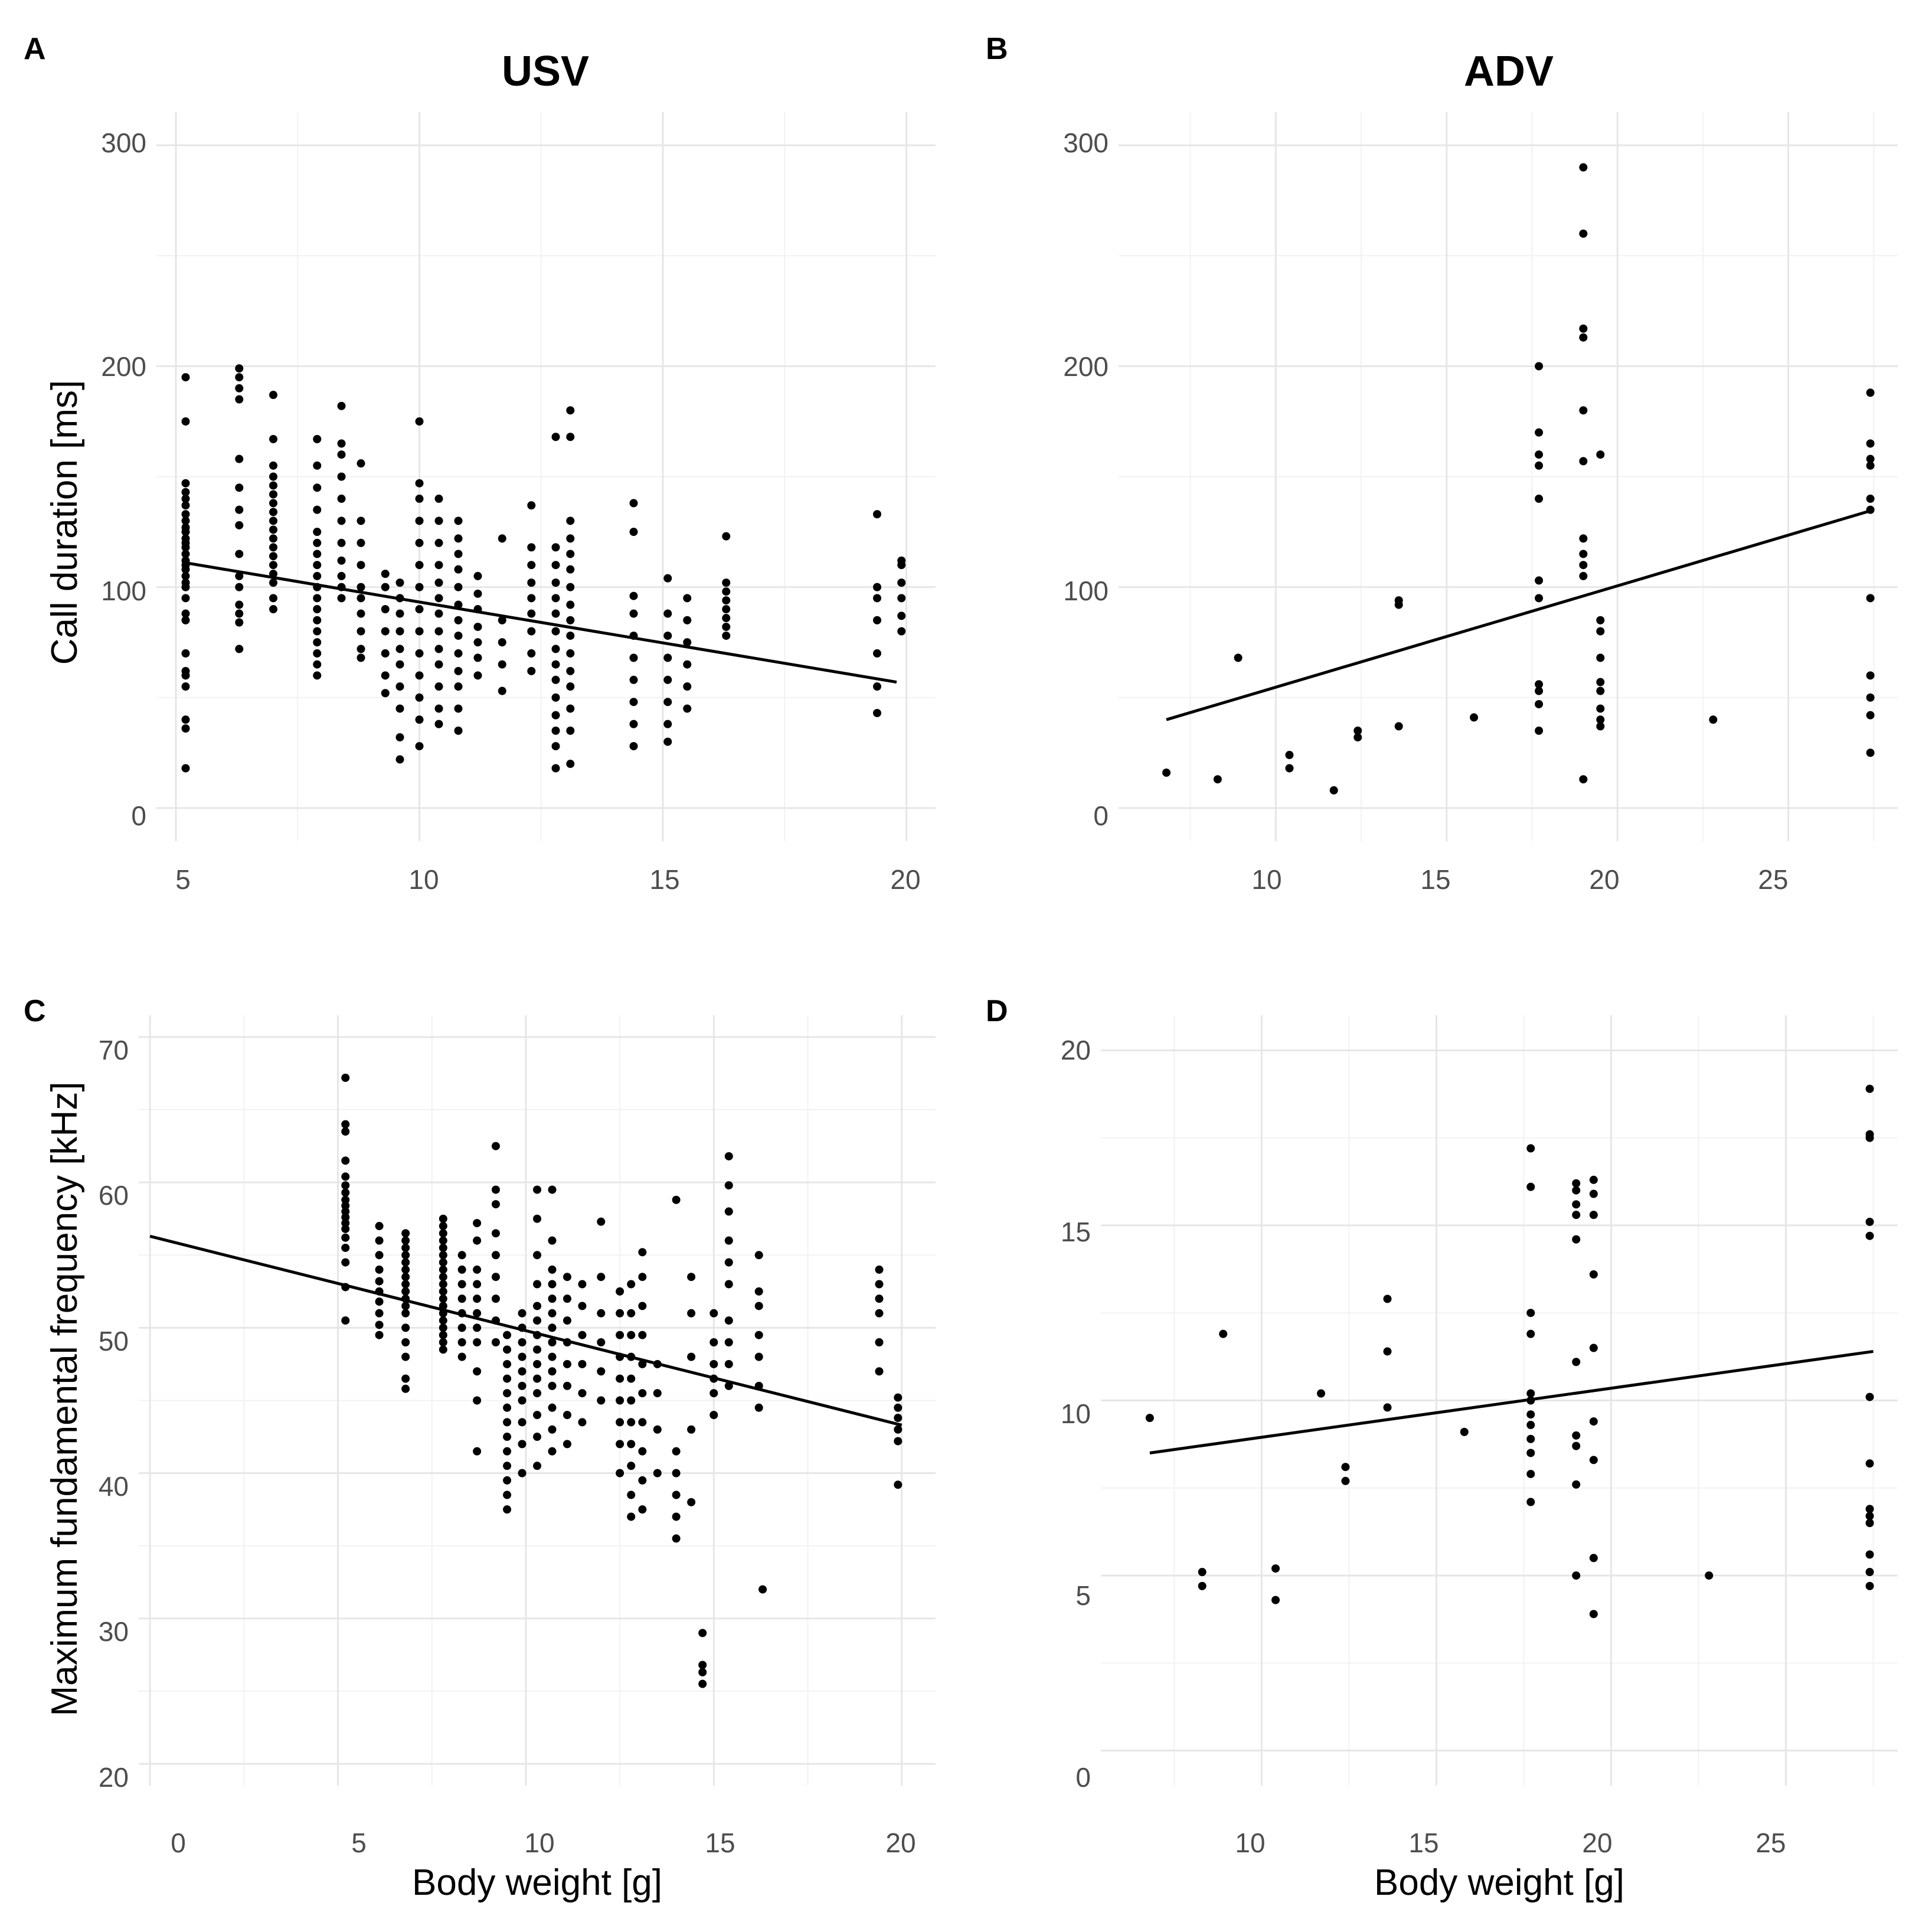  Describe the element at coordinates (997, 1011) in the screenshot. I see `panel-d-letter: D` at that location.